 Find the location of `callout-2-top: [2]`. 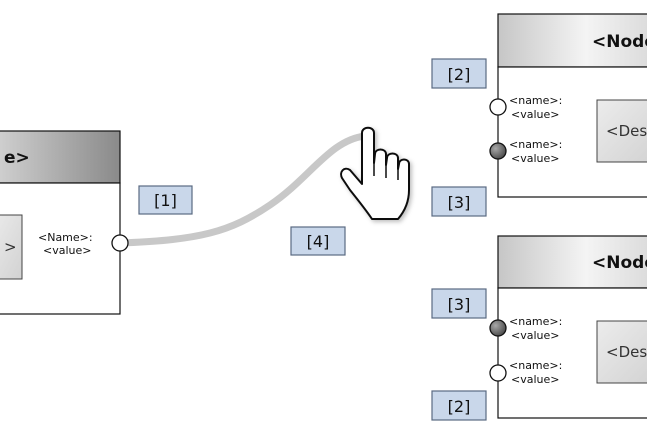

callout-2-top: [2] is located at coordinates (459, 73).